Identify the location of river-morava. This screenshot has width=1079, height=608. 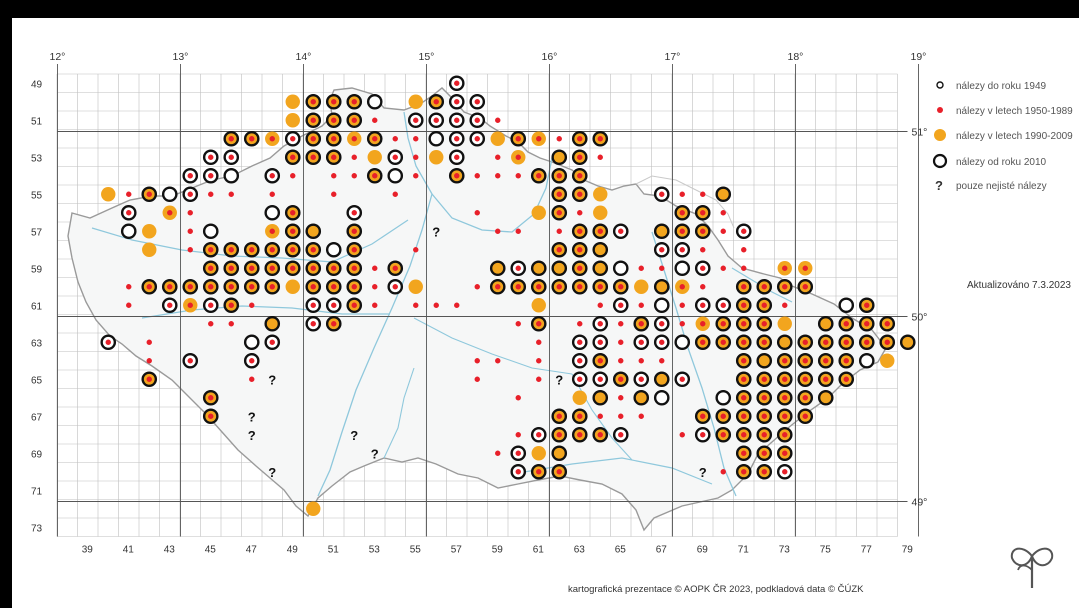
(694, 364).